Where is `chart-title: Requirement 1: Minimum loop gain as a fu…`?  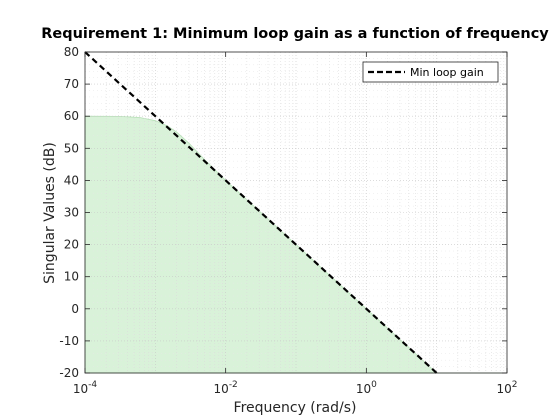 chart-title: Requirement 1: Minimum loop gain as a fu… is located at coordinates (295, 34).